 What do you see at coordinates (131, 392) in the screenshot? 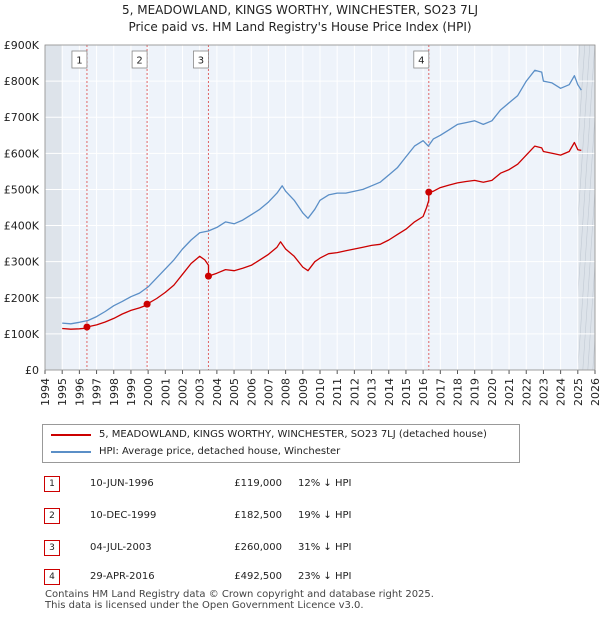
I see `x-tick-label: 1999` at bounding box center [131, 392].